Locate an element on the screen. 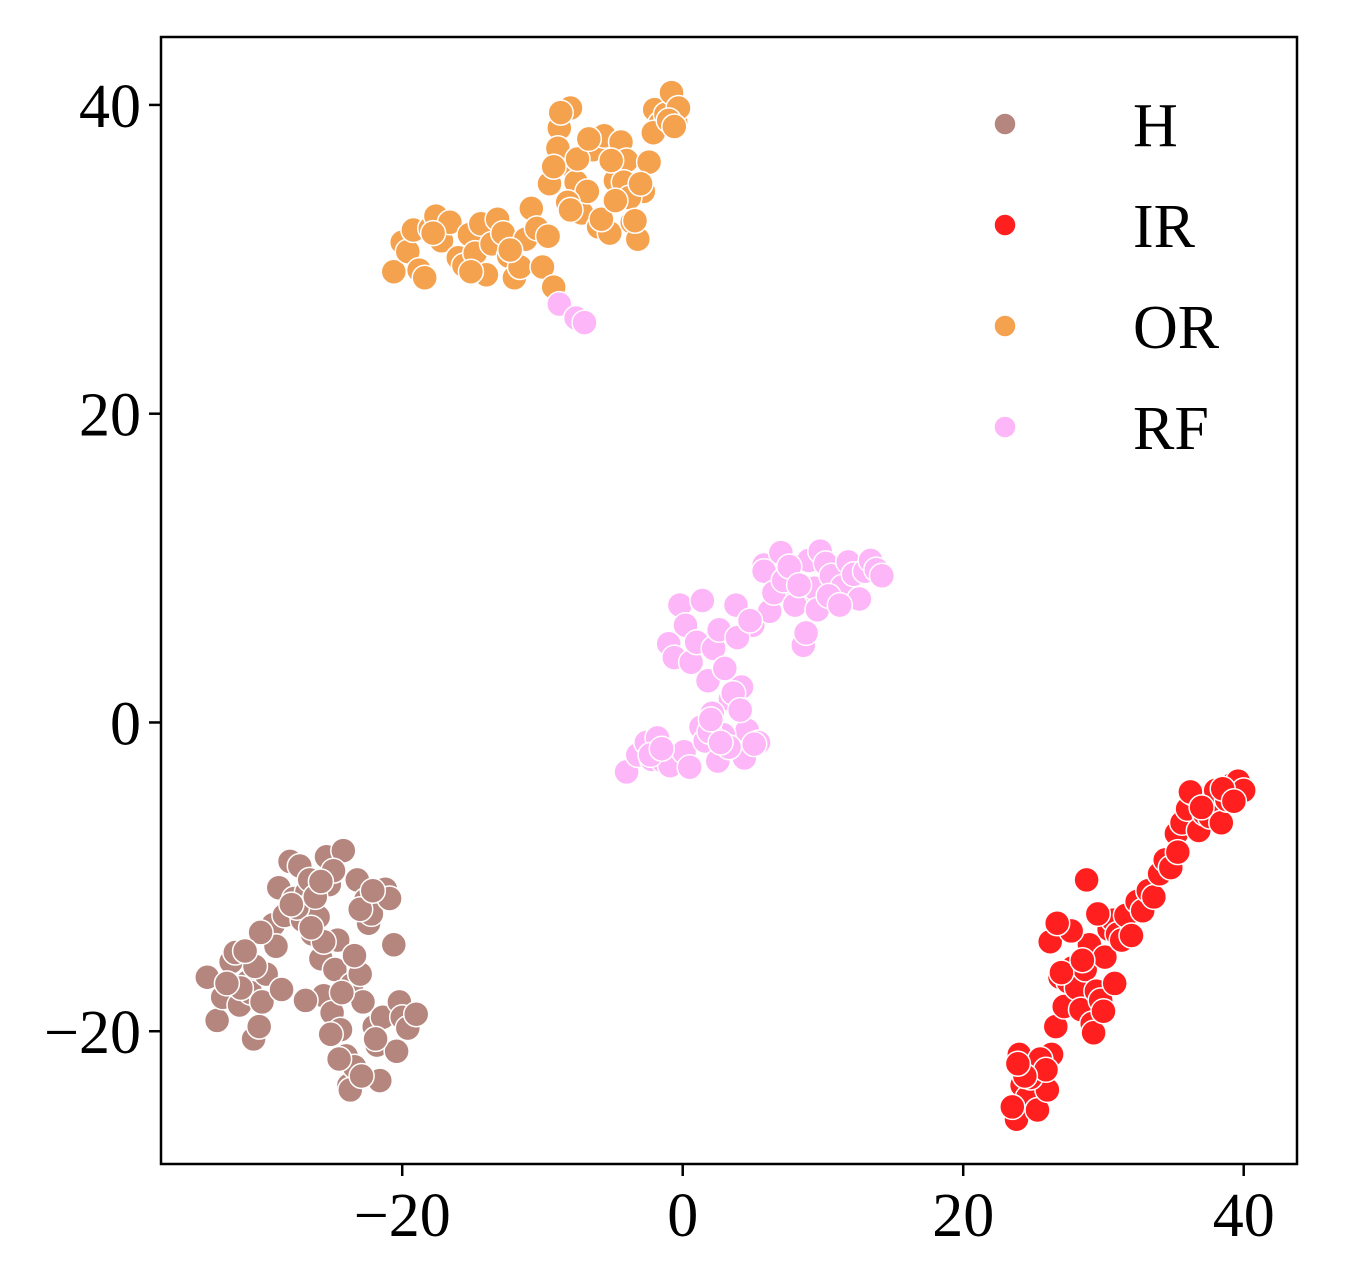 The width and height of the screenshot is (1346, 1266). y-axis: −20 0 20 40 is located at coordinates (102, 570).